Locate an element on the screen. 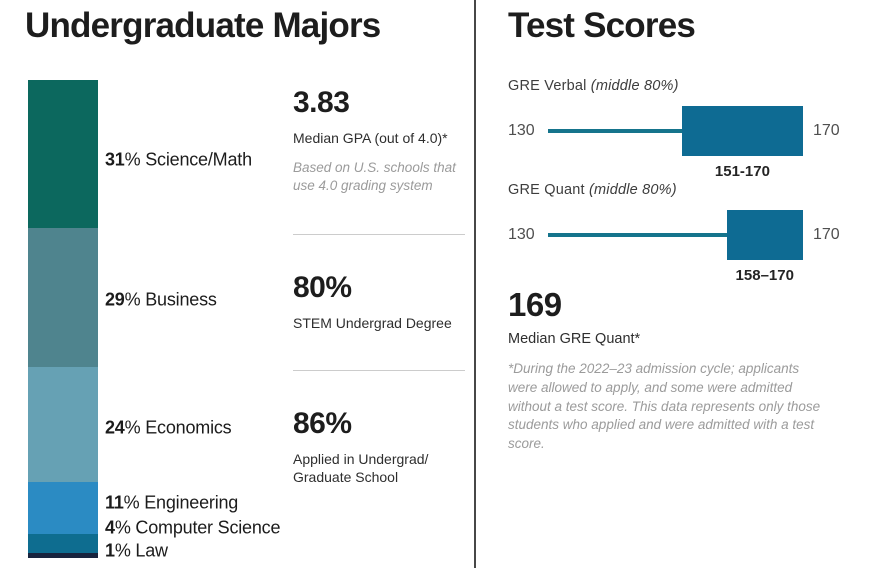 Image resolution: width=877 pixels, height=568 pixels. bar-label-engineering: 11% Engineering is located at coordinates (171, 503).